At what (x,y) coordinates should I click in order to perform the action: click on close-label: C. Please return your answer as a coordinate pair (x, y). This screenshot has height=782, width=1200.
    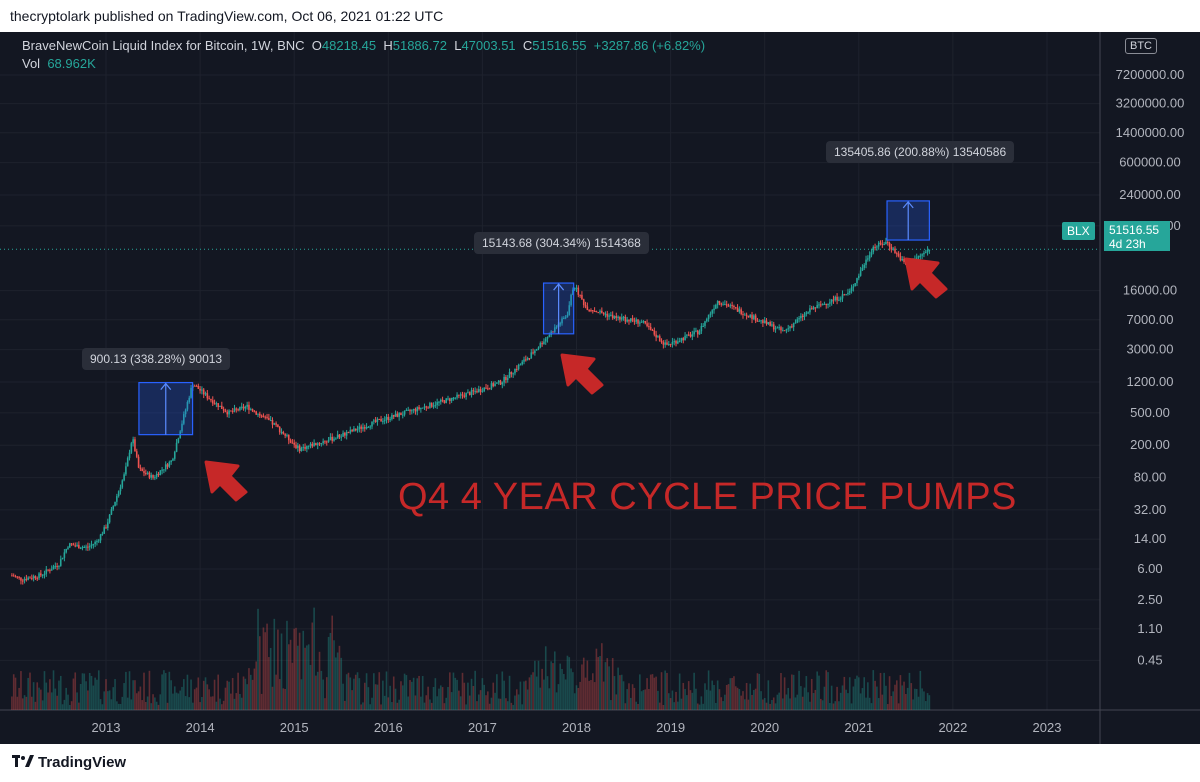
    Looking at the image, I should click on (527, 45).